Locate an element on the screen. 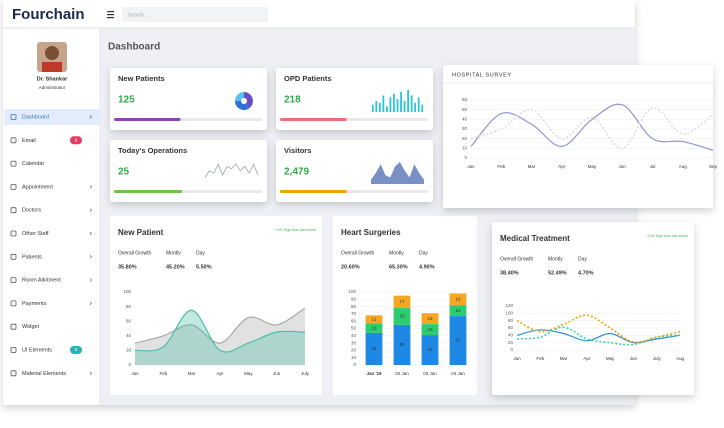 This screenshot has height=428, width=724. stat-title: OPD Patients is located at coordinates (308, 78).